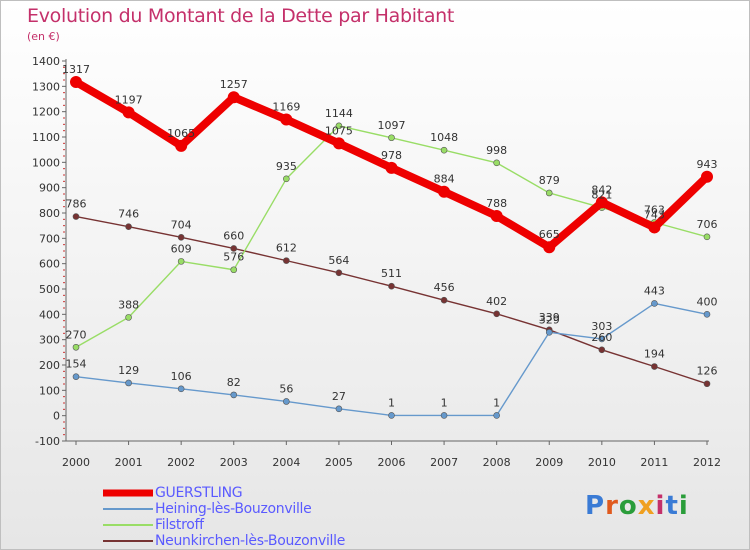  I want to click on data-label: 821, so click(601, 195).